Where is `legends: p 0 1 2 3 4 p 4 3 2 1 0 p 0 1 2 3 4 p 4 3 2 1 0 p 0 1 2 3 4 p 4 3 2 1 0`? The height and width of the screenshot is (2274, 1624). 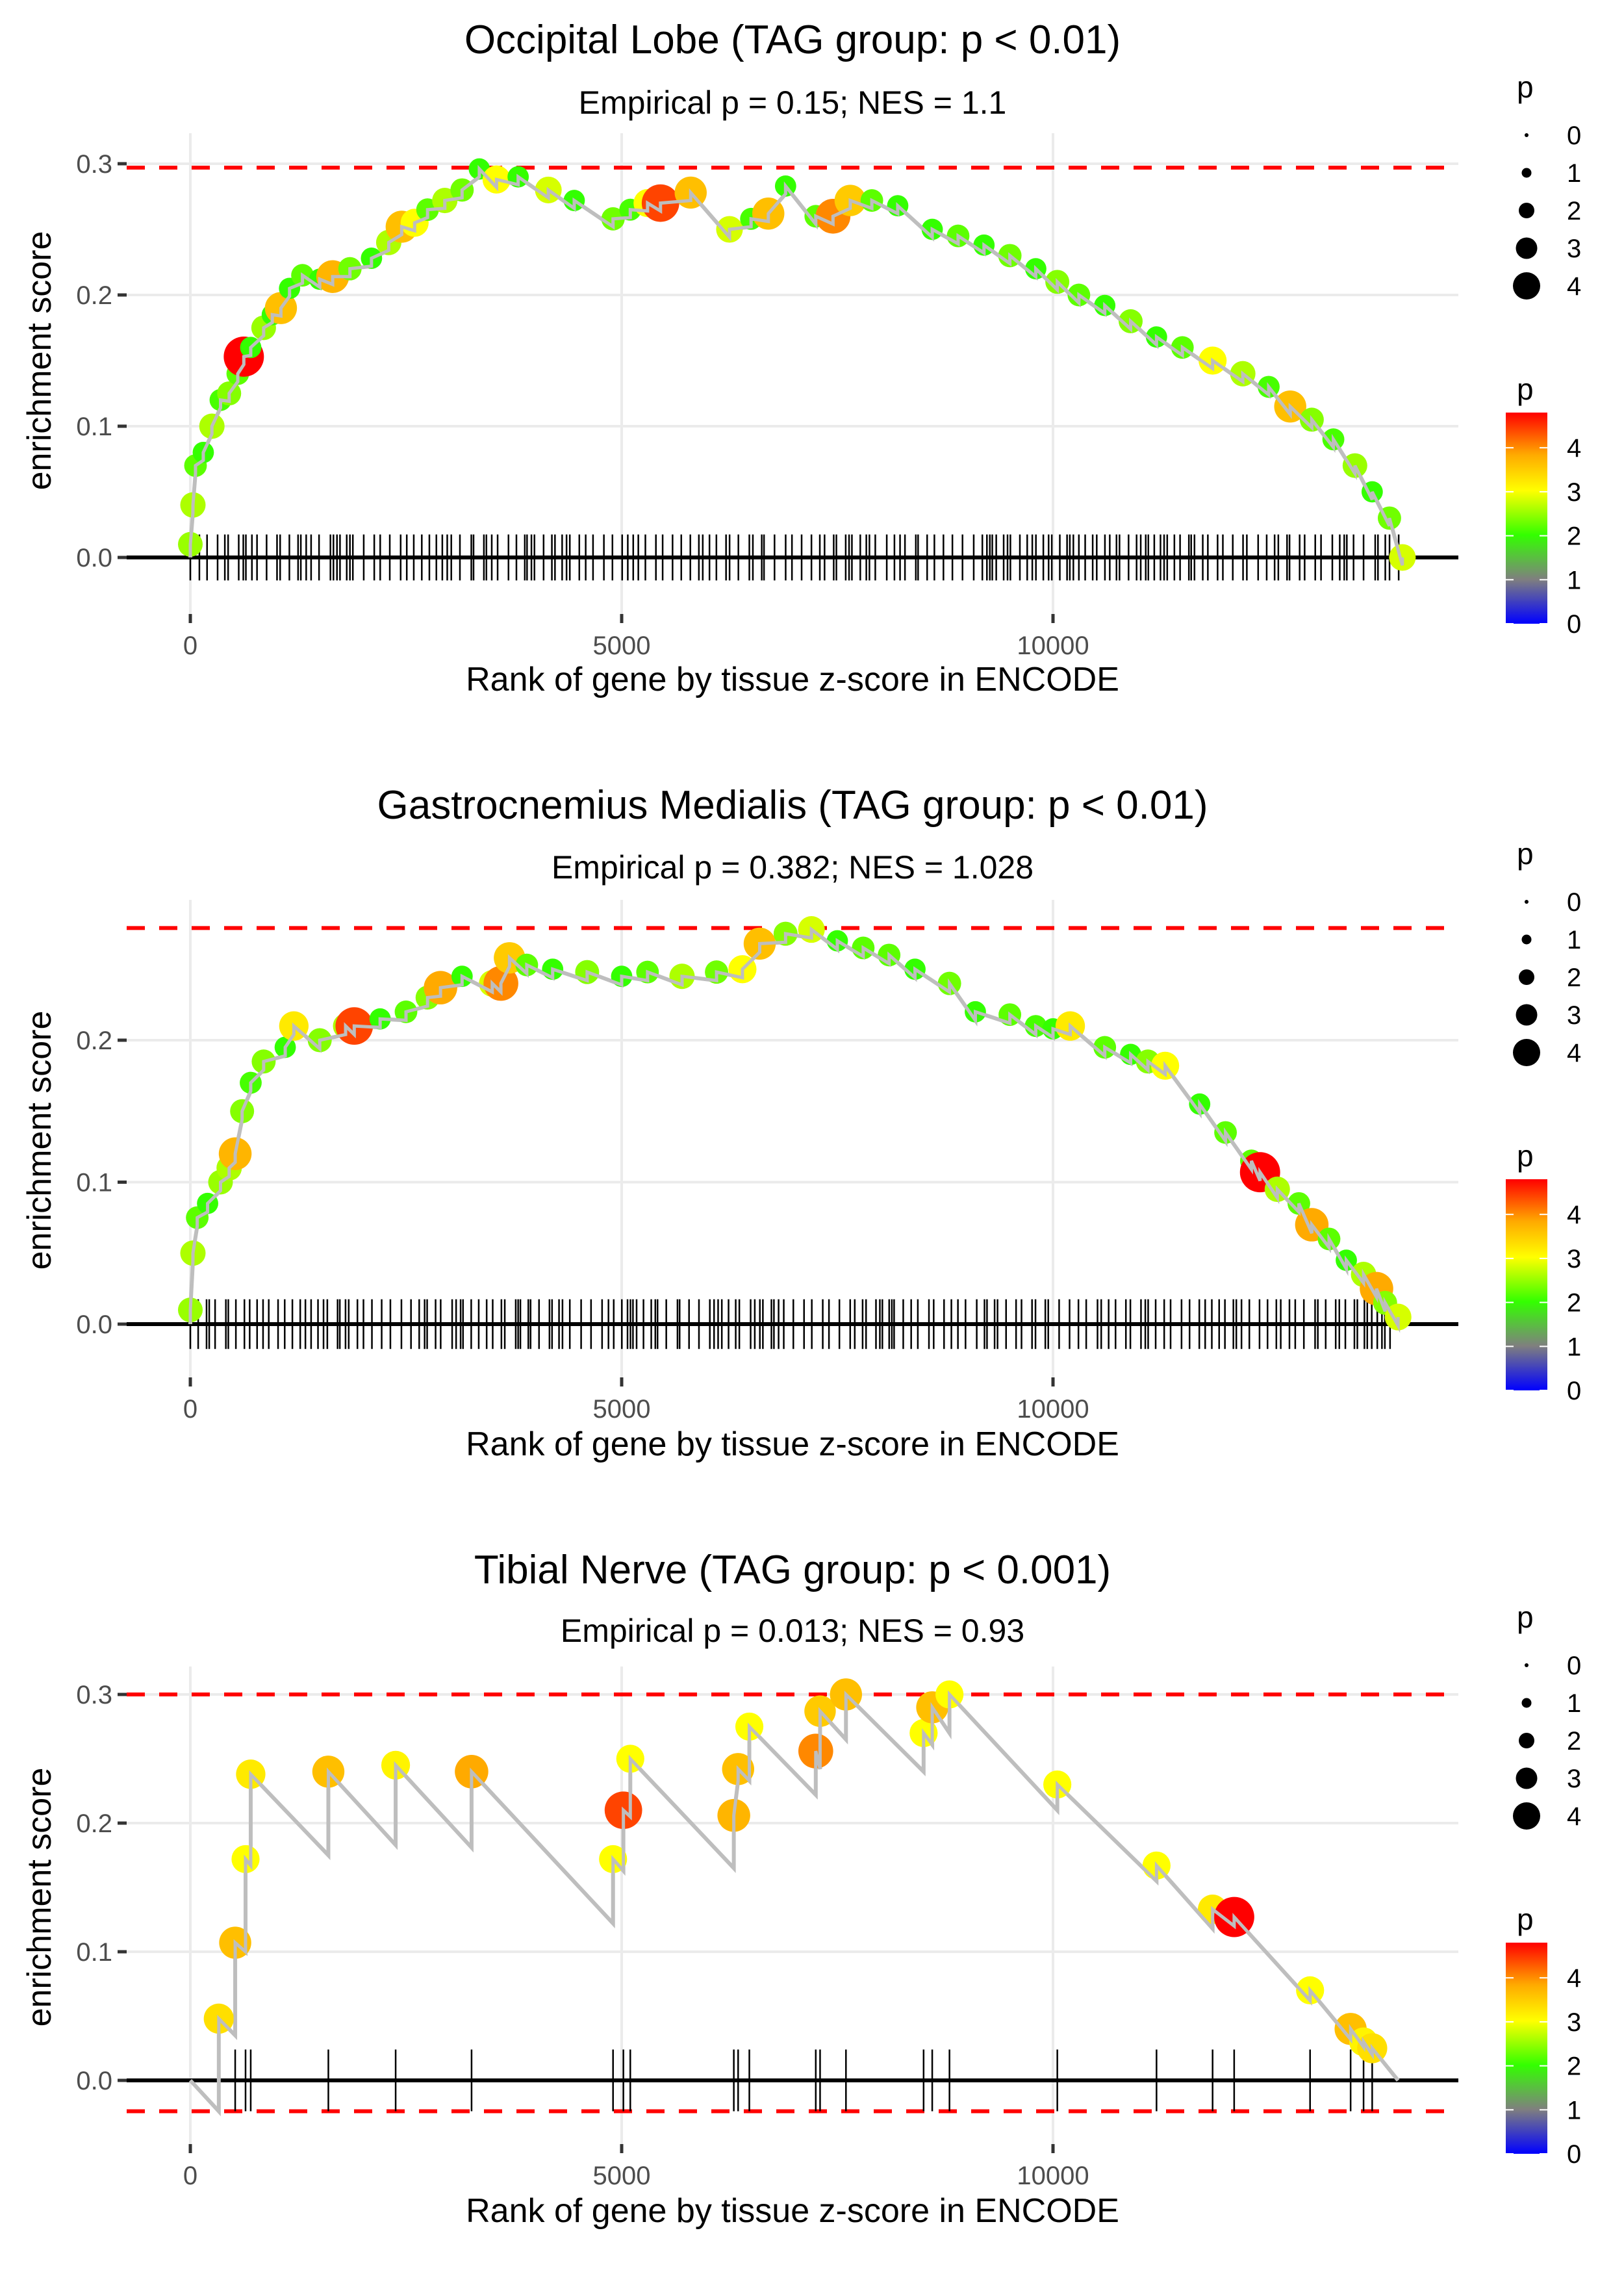
legends: p 0 1 2 3 4 p 4 3 2 1 0 p 0 1 2 3 4 p 4 3 2 1 0 p 0 1 2 3 4 p 4 3 2 1 0 is located at coordinates (1543, 1119).